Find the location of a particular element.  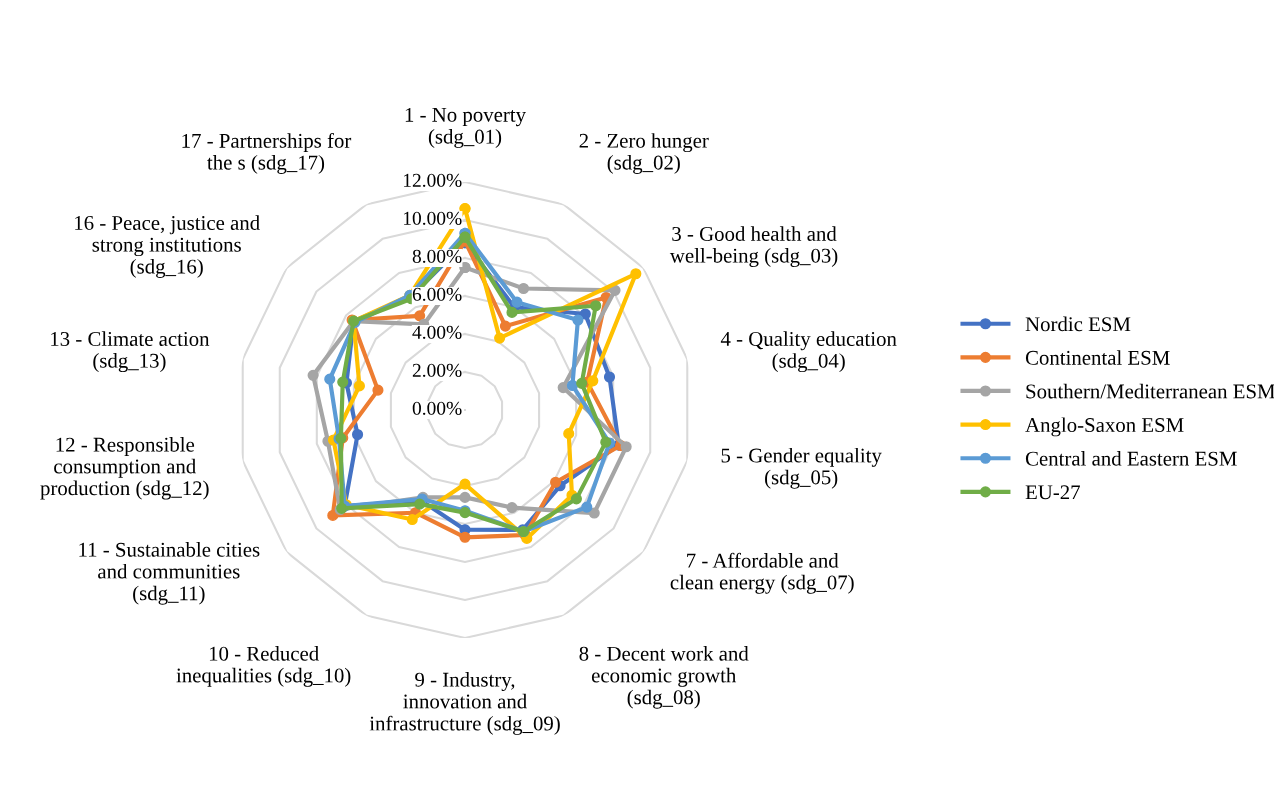

spoke-label: 5 - Gender equality (sdg_05) is located at coordinates (801, 468).